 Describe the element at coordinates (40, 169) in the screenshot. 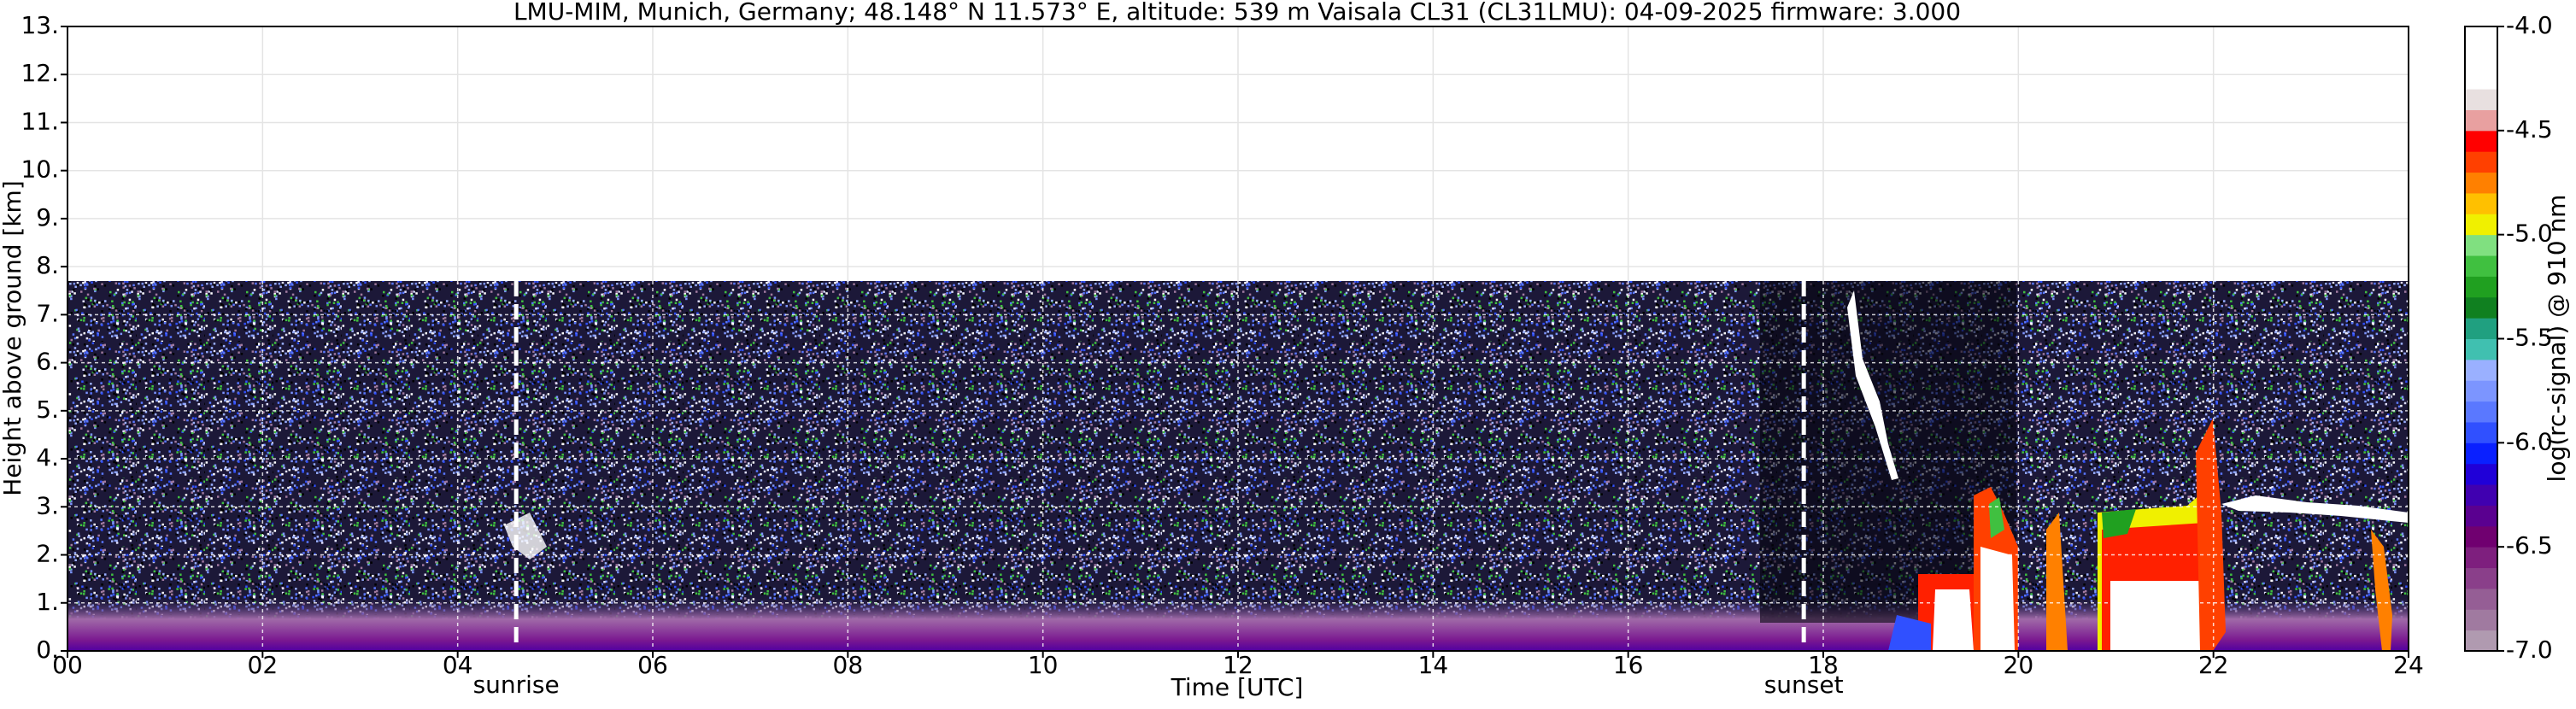

I see `y-tick-label: 10.` at that location.